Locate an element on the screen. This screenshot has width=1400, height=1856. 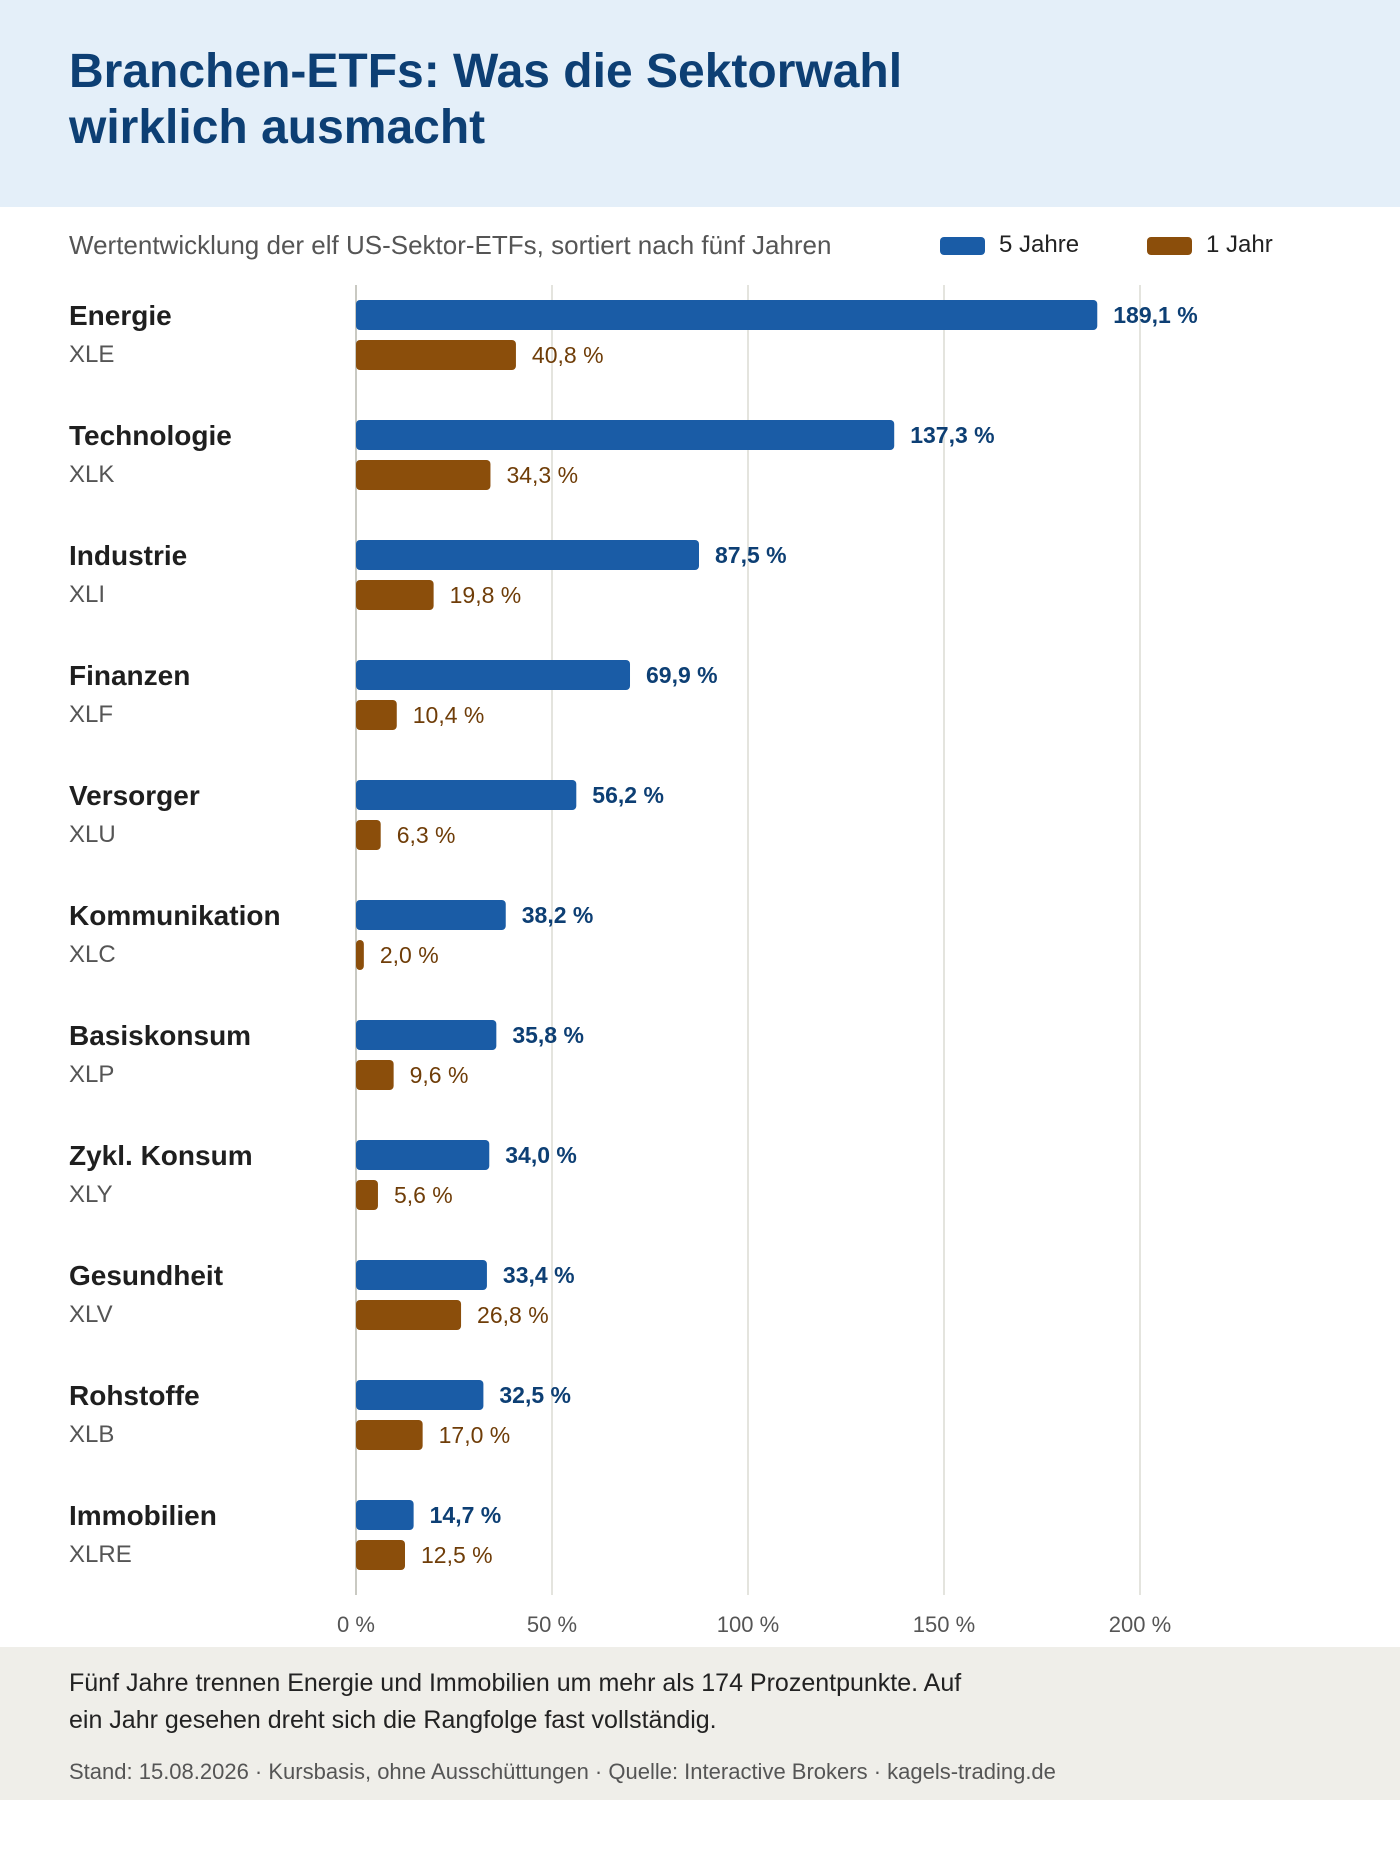
data-label-5-jahre-xlc: 38,2 % is located at coordinates (558, 915).